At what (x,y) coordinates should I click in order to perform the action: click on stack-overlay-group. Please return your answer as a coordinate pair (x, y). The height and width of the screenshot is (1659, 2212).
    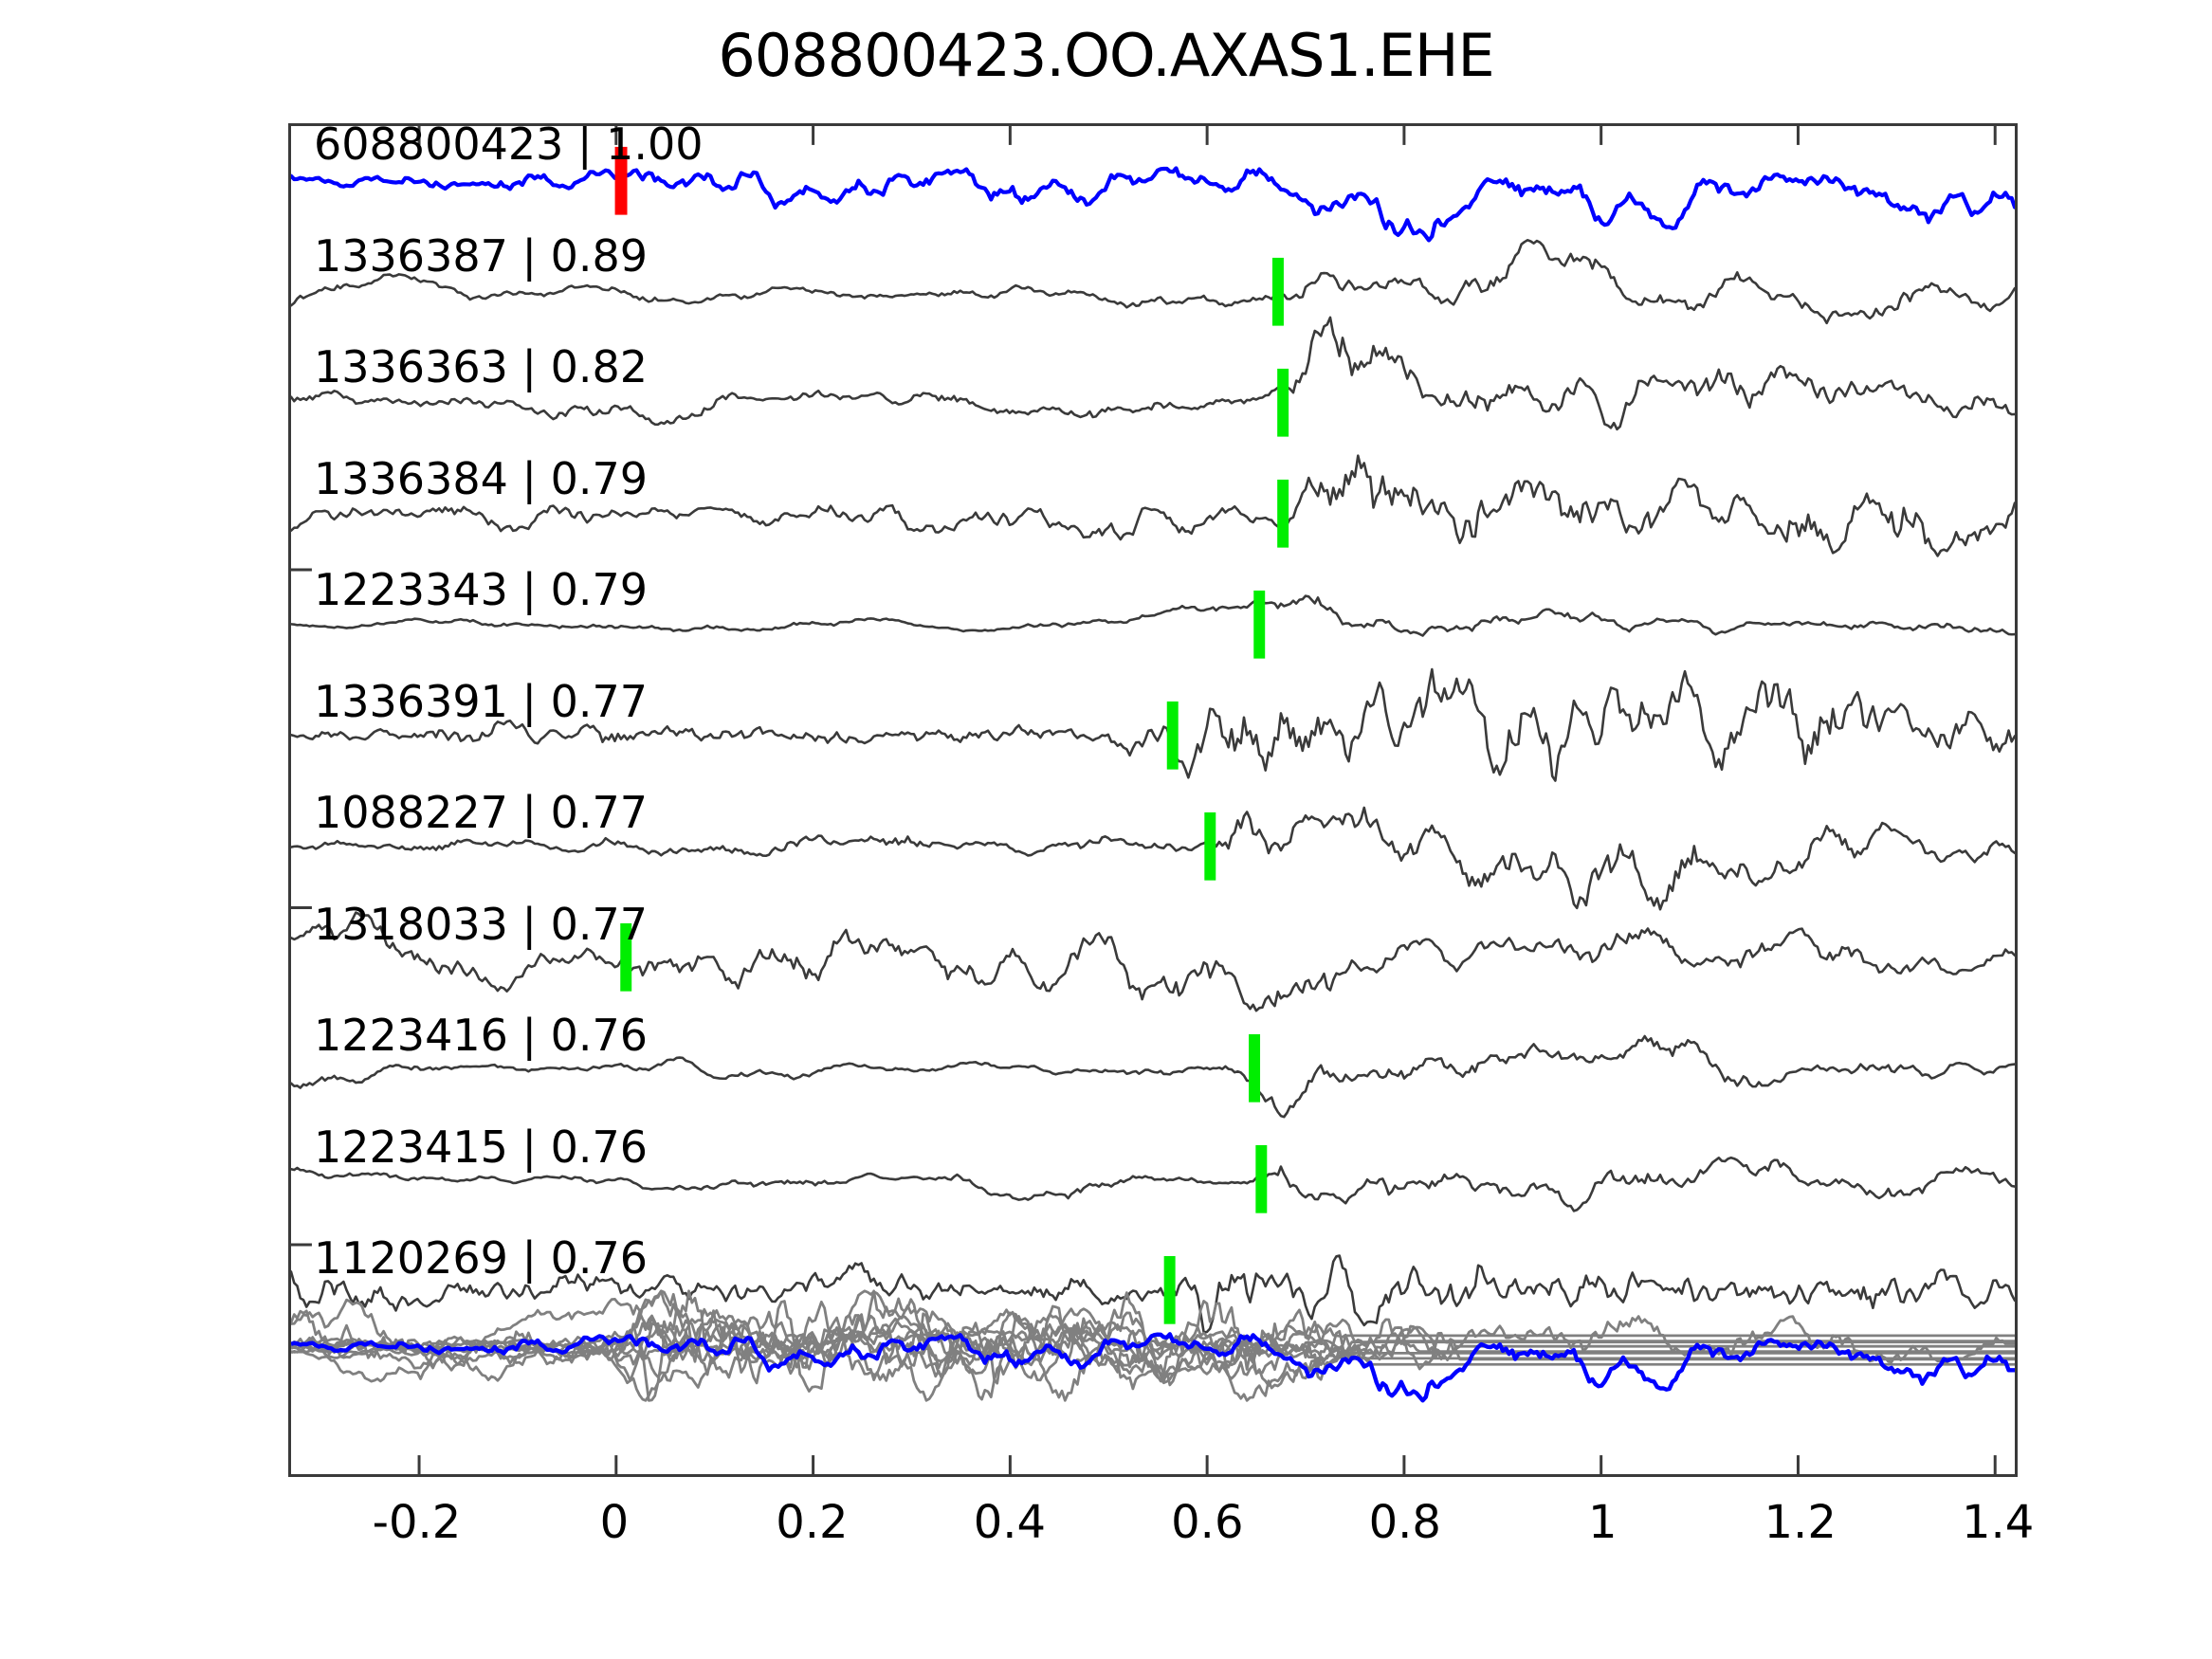
    Looking at the image, I should click on (1153, 1346).